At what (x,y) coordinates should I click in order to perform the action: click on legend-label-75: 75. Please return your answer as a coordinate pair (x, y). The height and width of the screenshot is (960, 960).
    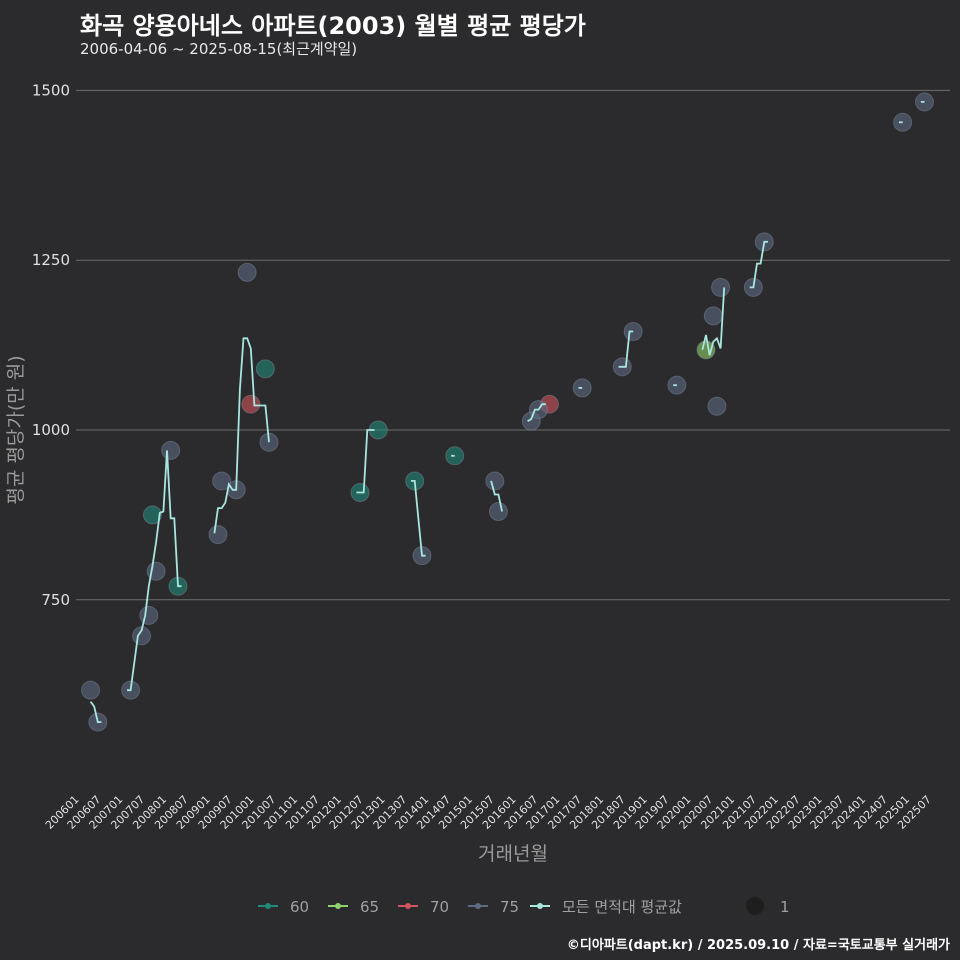
    Looking at the image, I should click on (509, 907).